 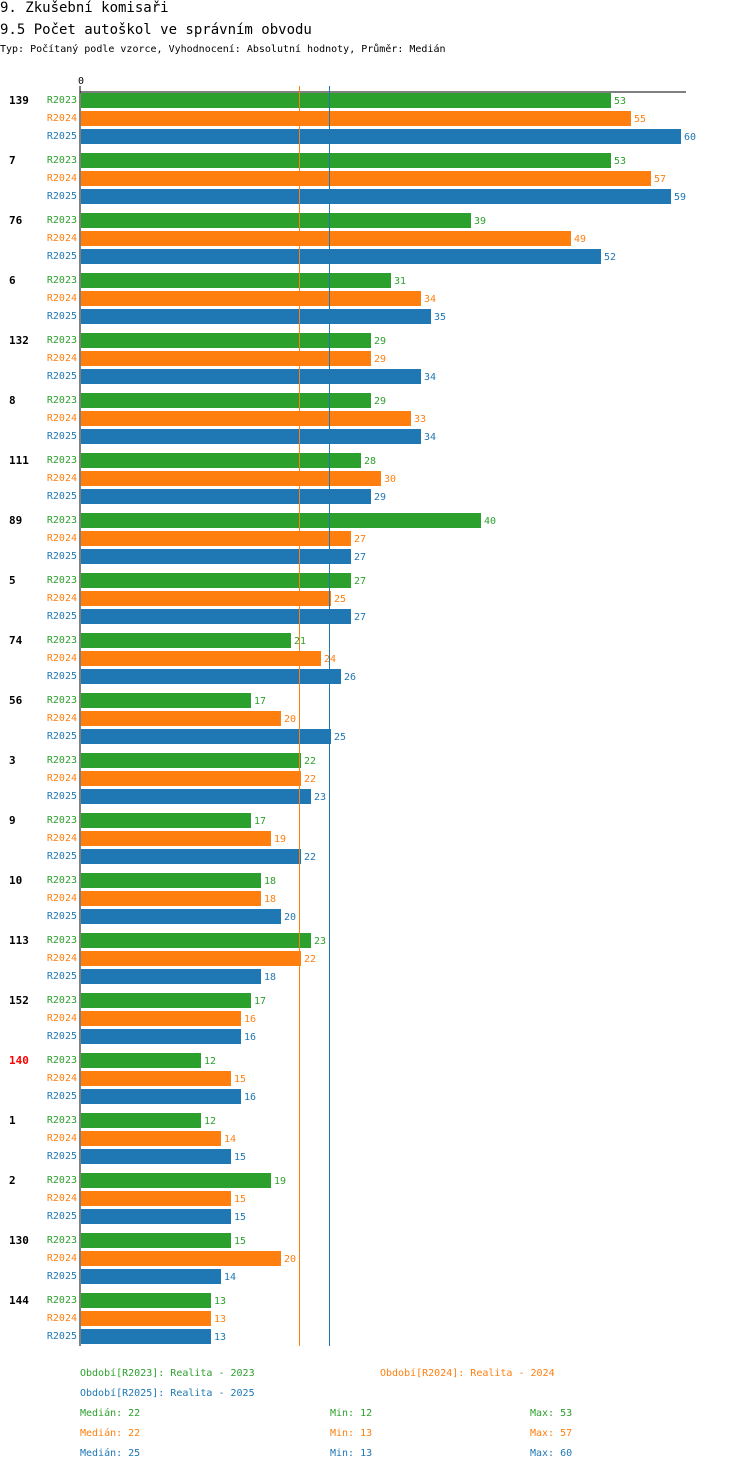 What do you see at coordinates (220, 1337) in the screenshot?
I see `data-label: 13` at bounding box center [220, 1337].